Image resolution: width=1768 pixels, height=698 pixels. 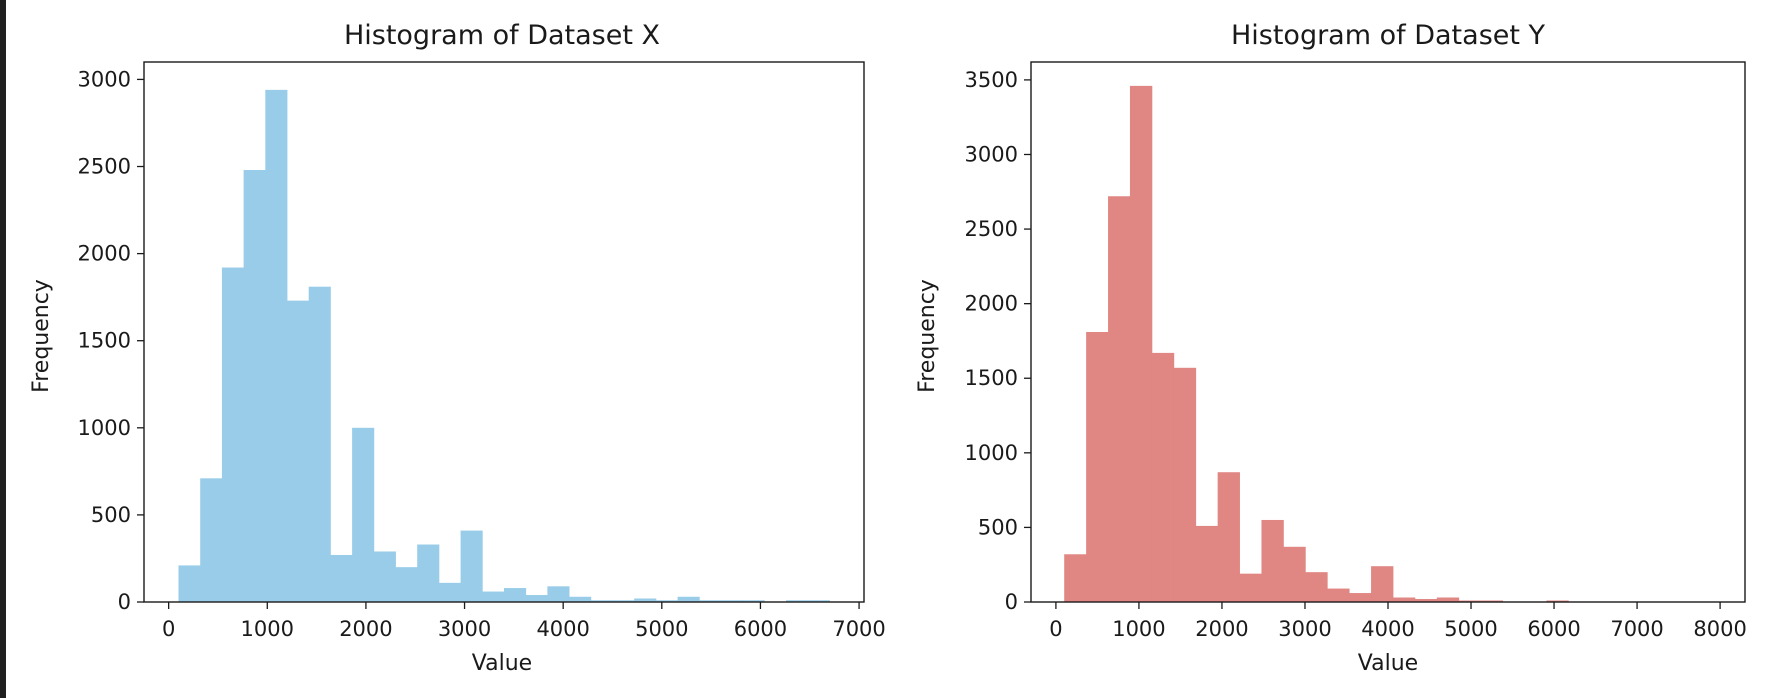 What do you see at coordinates (927, 336) in the screenshot?
I see `y-axis-label-y: Frequency` at bounding box center [927, 336].